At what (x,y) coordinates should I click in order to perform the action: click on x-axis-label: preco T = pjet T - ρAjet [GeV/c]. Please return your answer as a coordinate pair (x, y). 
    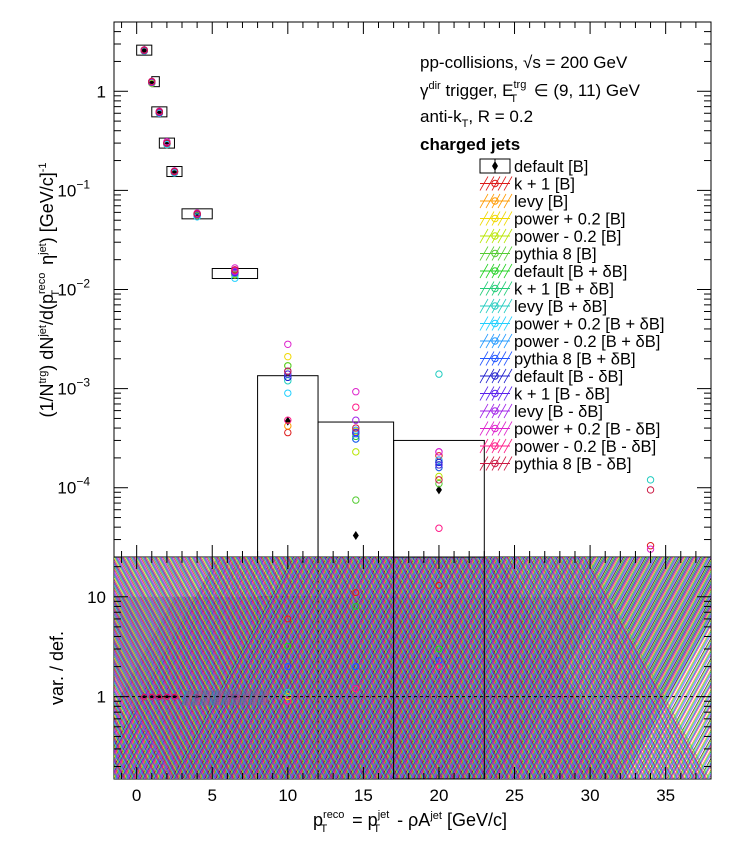
    Looking at the image, I should click on (410, 822).